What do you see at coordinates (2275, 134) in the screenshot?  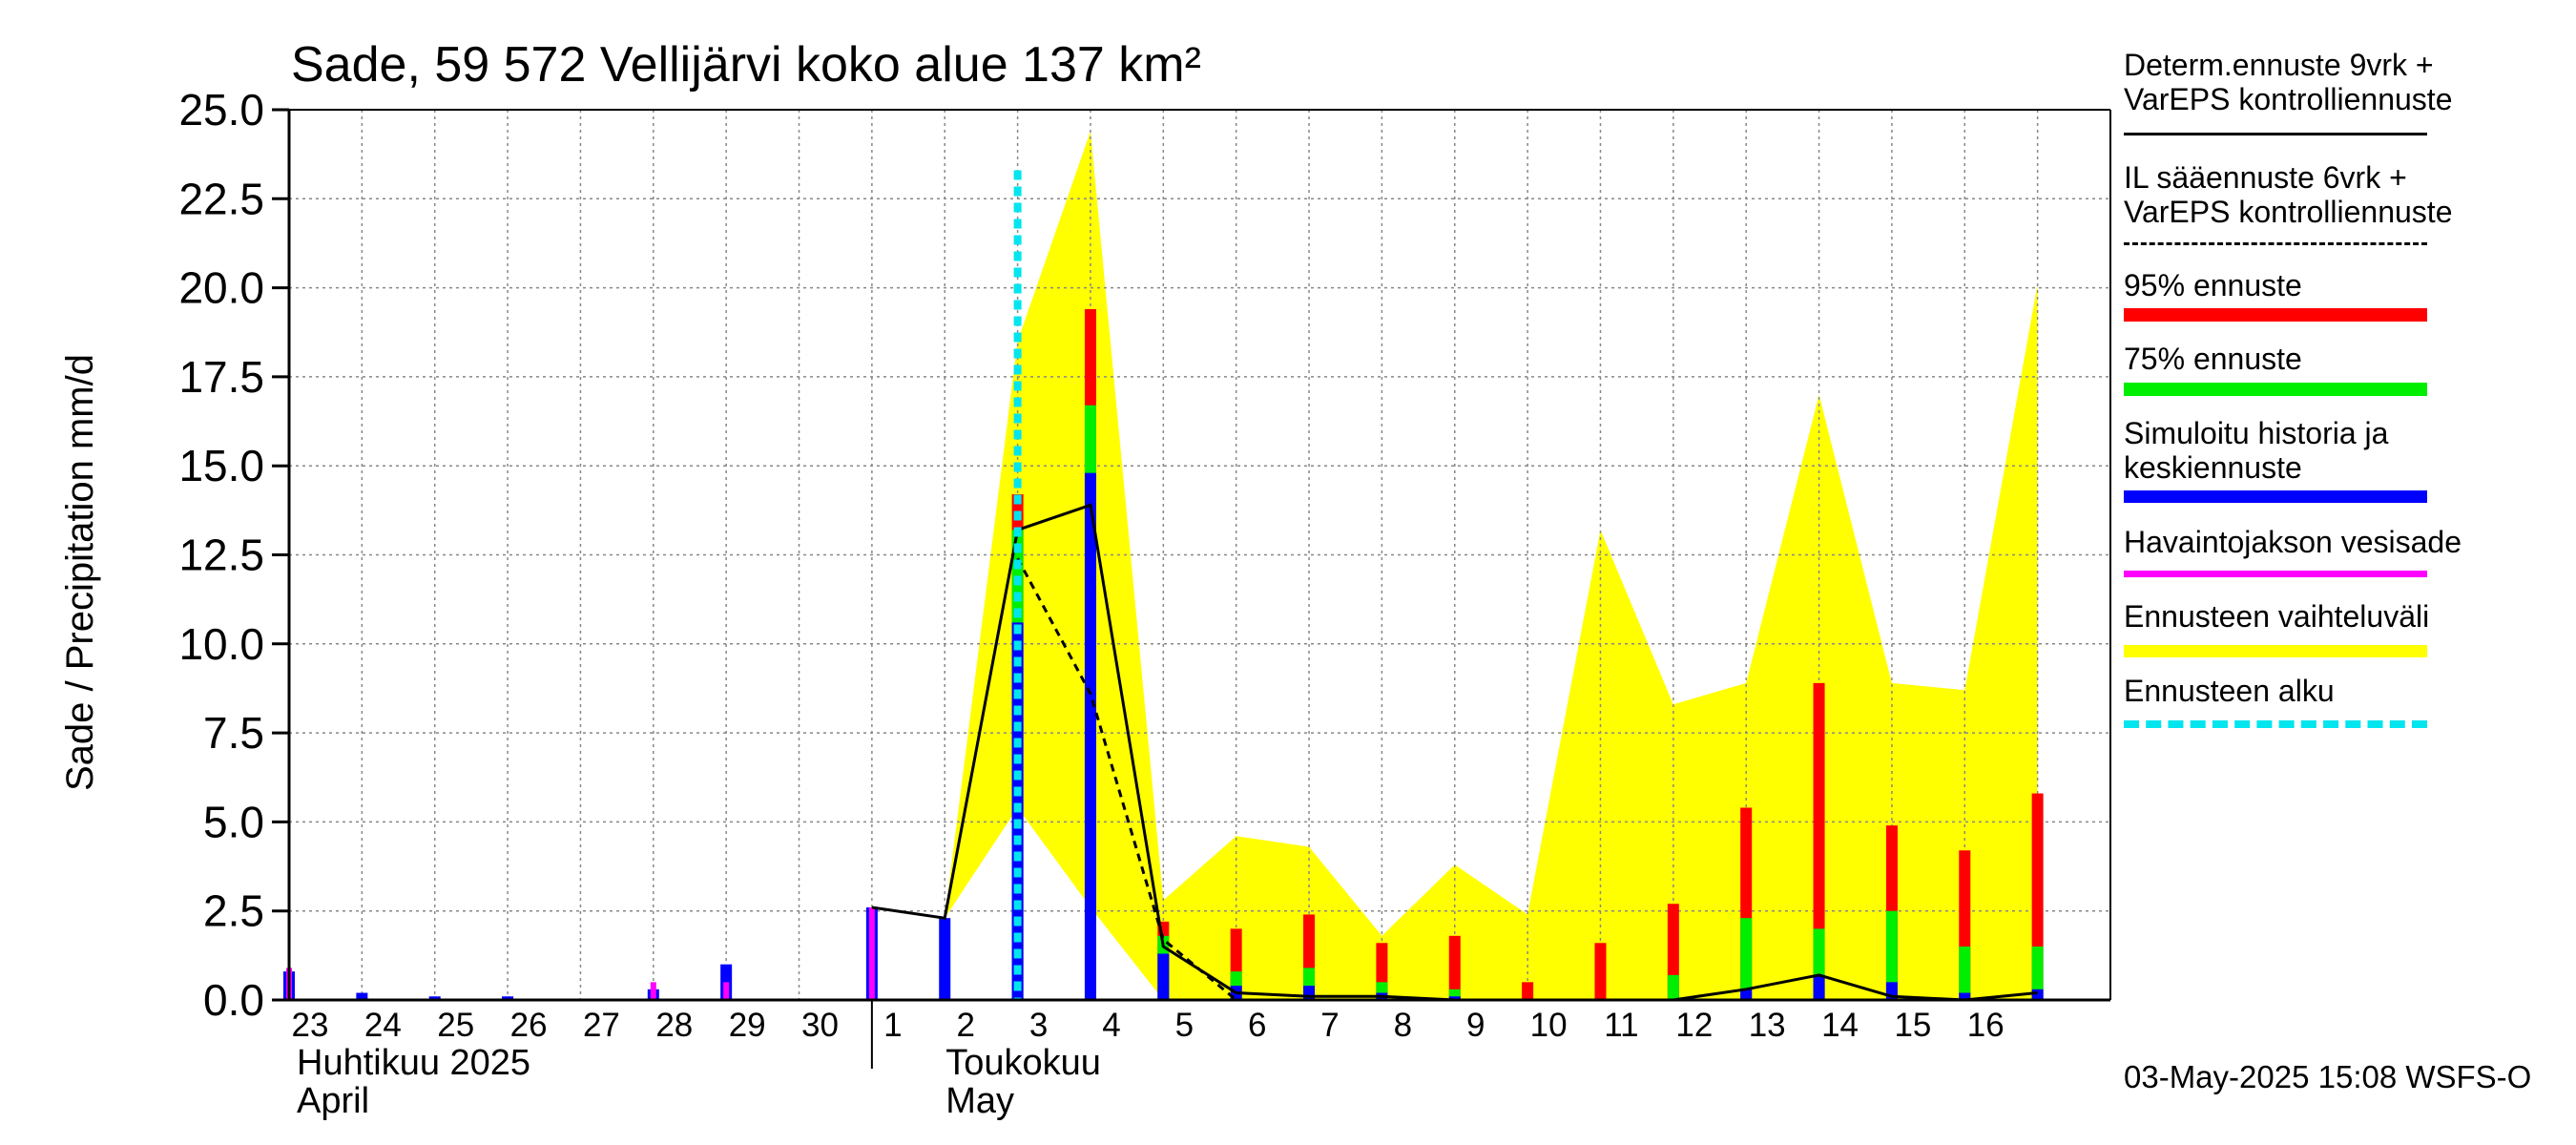 I see `legend-swatch-solid-line` at bounding box center [2275, 134].